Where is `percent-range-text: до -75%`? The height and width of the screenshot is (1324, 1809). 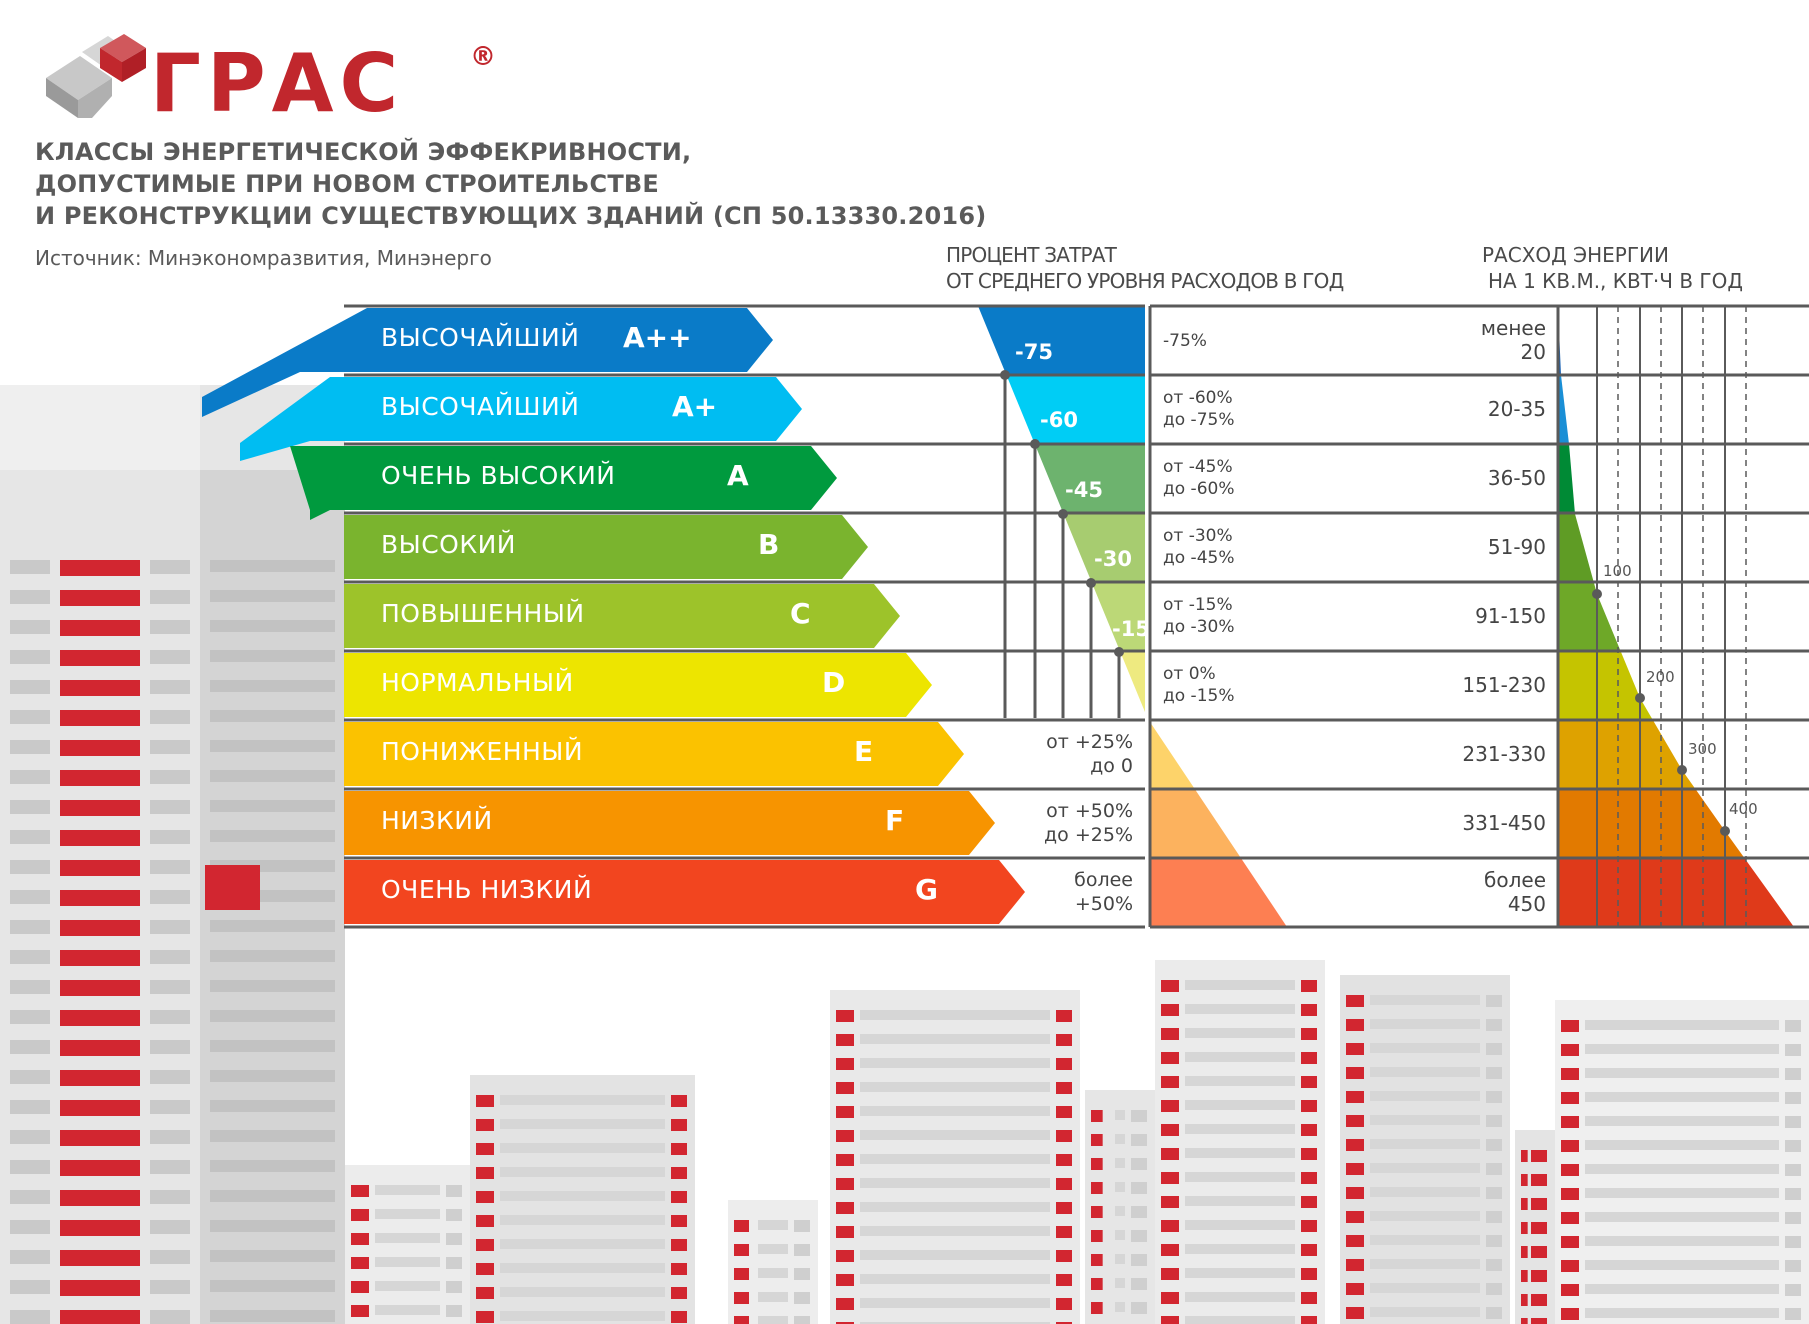 percent-range-text: до -75% is located at coordinates (1199, 420).